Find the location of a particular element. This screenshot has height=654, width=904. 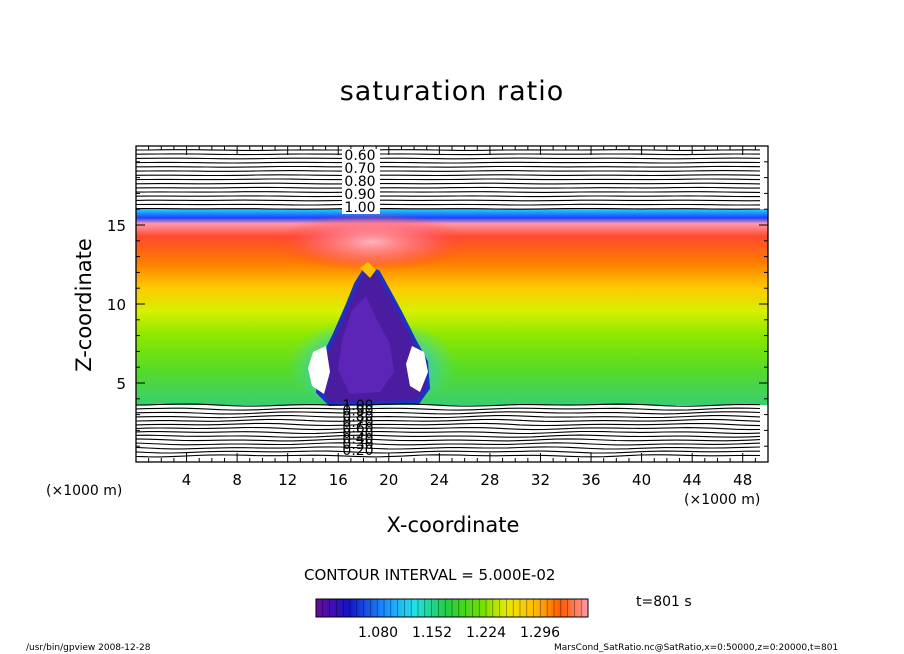

cloud-plume is located at coordinates (369, 334).